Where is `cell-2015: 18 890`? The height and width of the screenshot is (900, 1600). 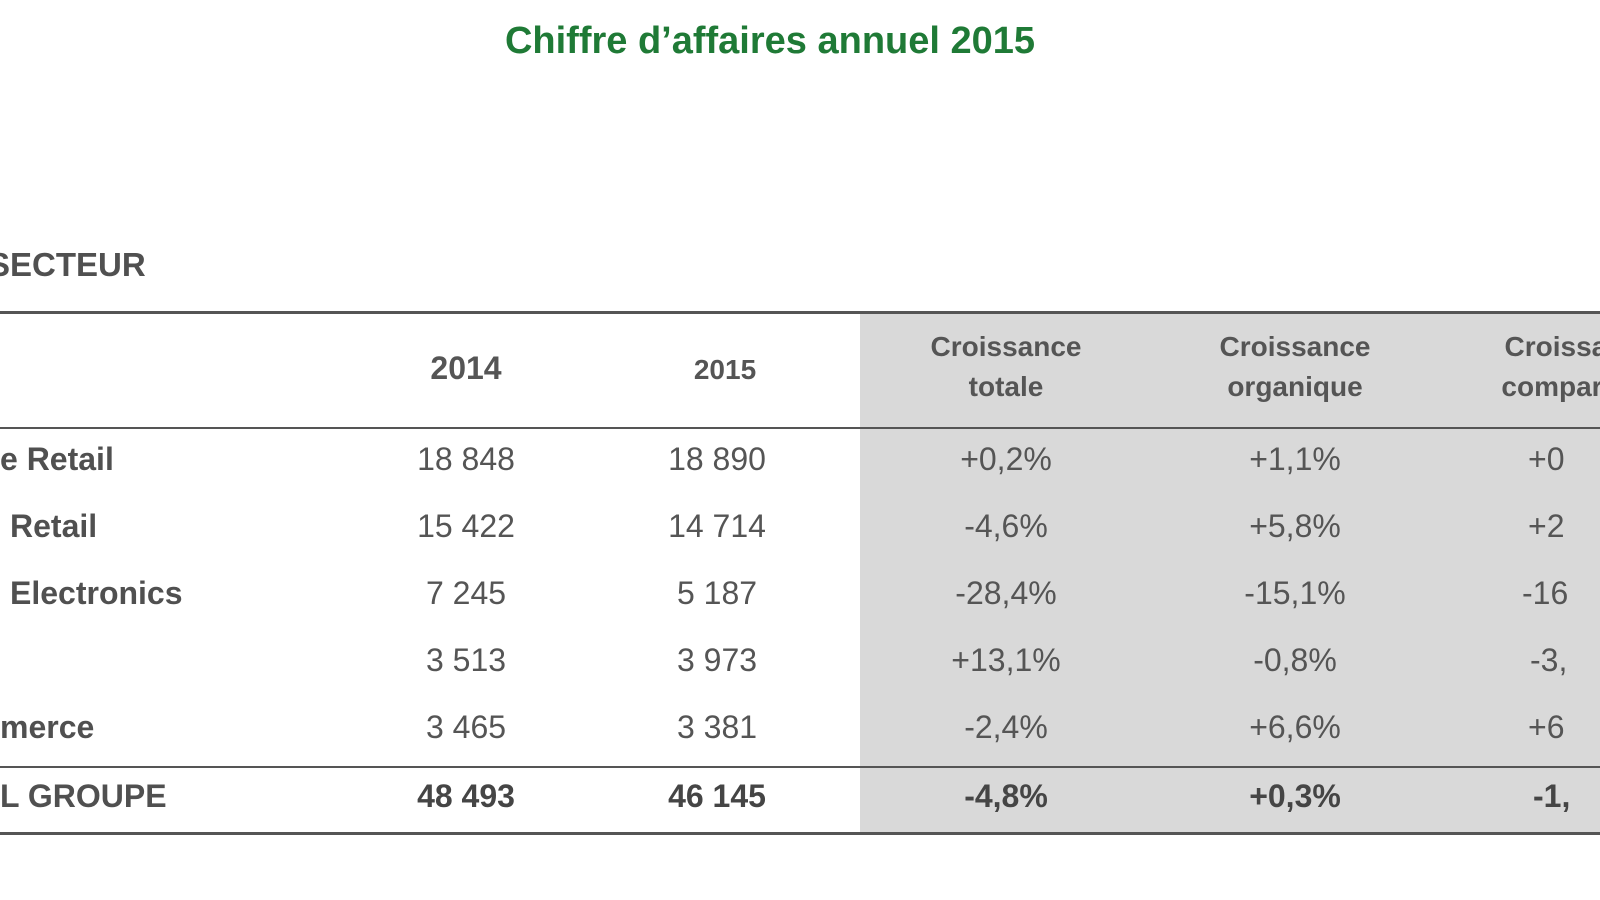
cell-2015: 18 890 is located at coordinates (717, 459).